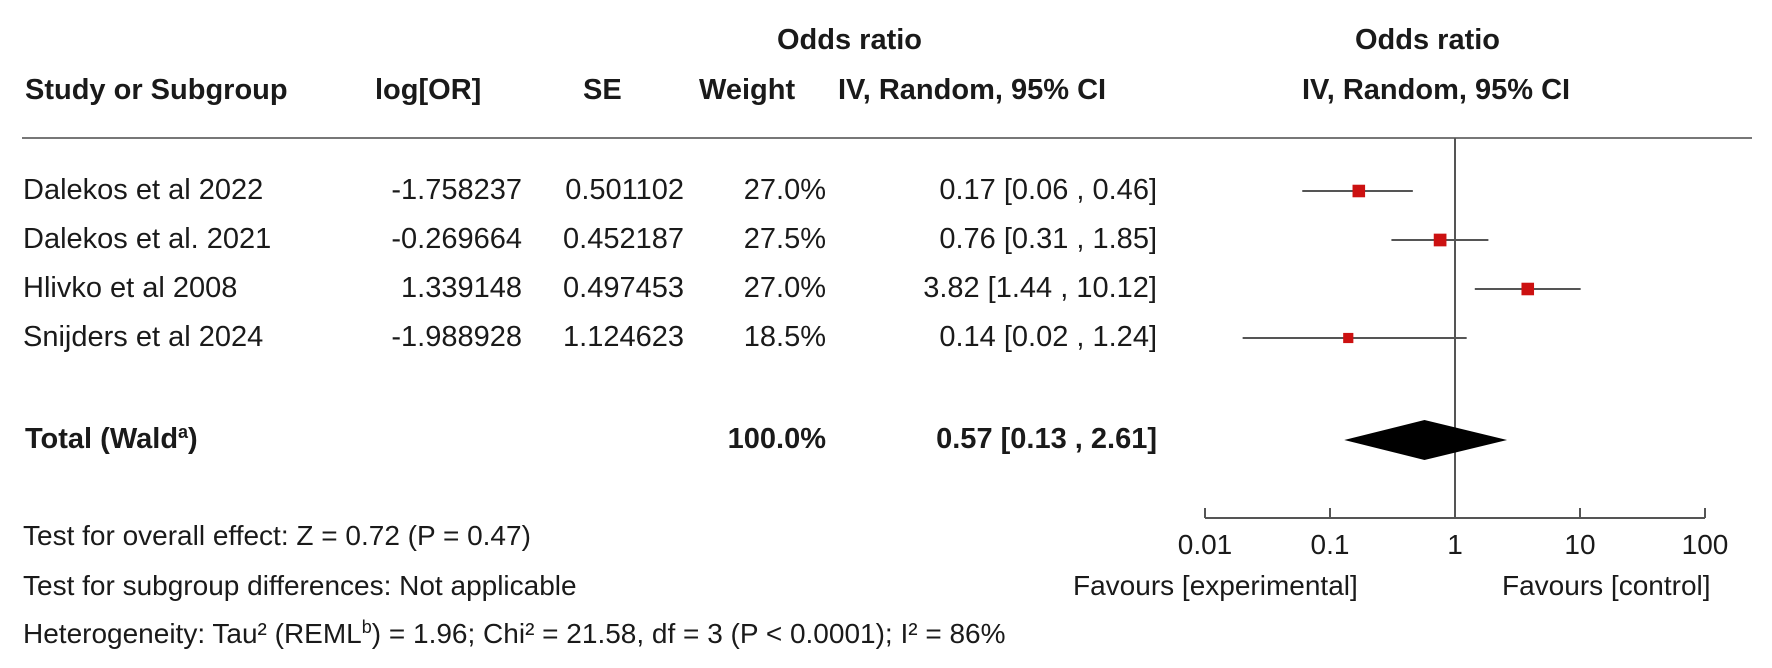  Describe the element at coordinates (456, 337) in the screenshot. I see `study-logor: -1.988928` at that location.